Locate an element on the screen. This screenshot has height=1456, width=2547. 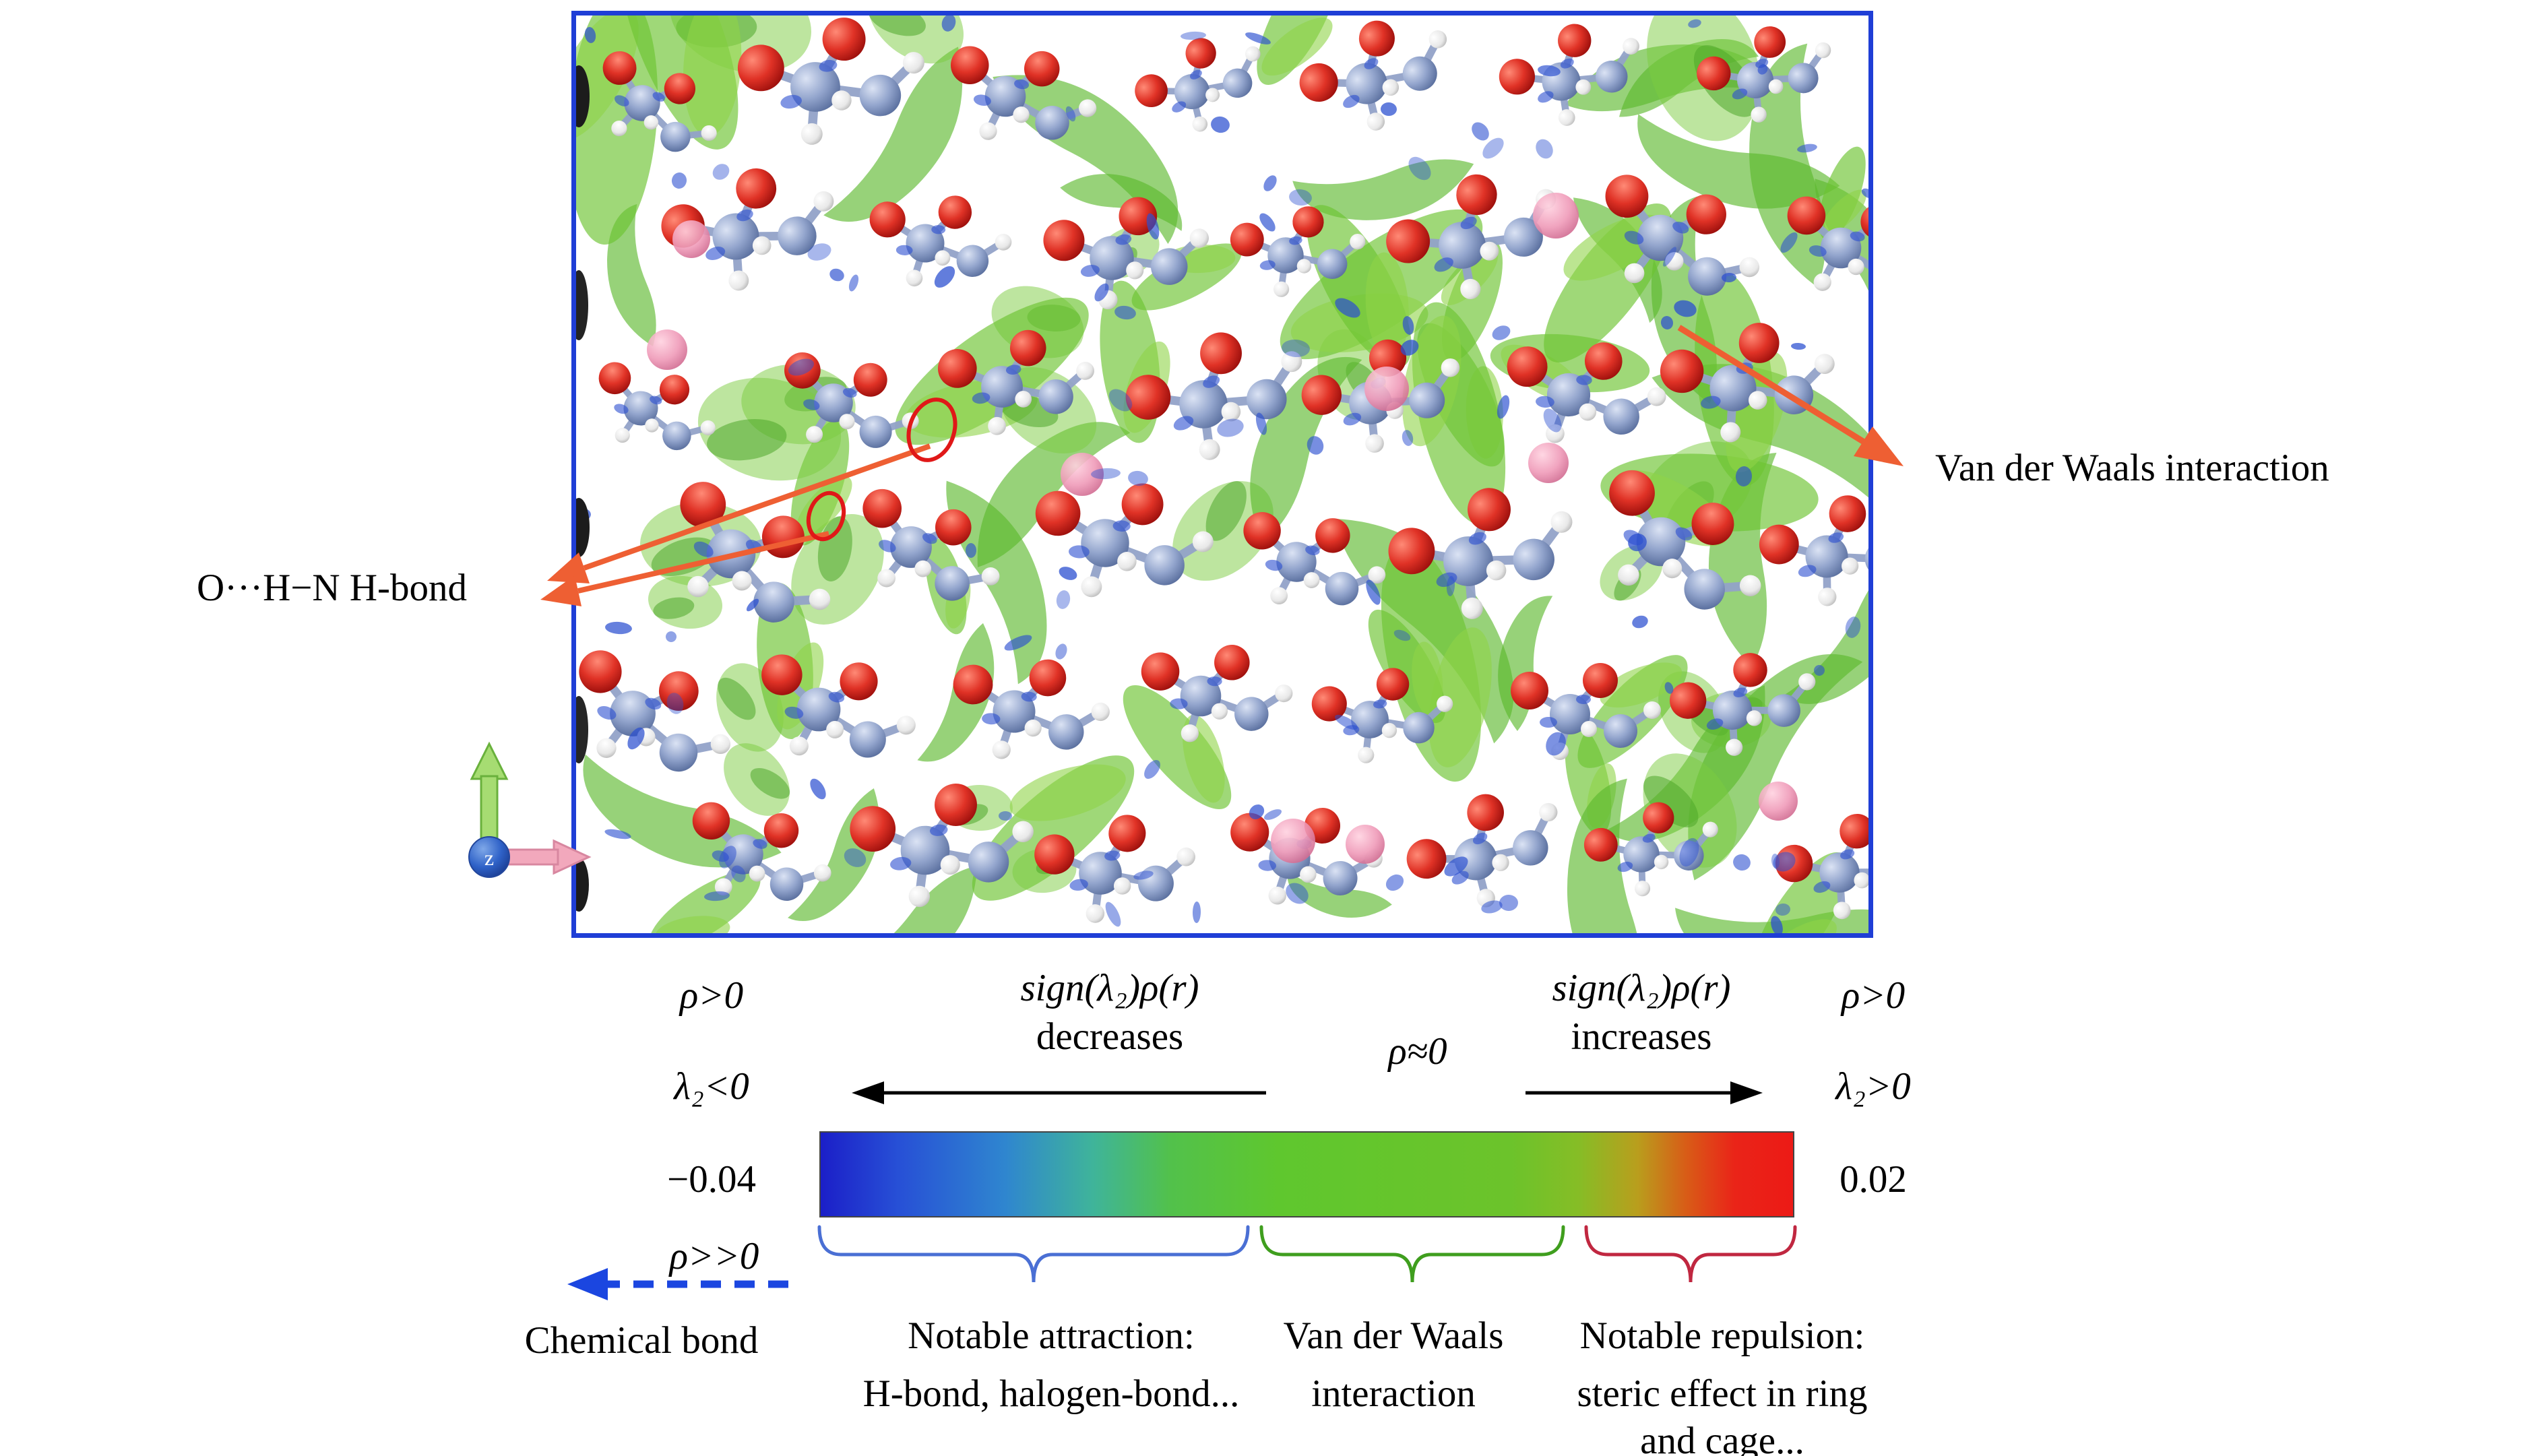
vdw-annotation-label: Van der Waals interaction is located at coordinates (2132, 468).